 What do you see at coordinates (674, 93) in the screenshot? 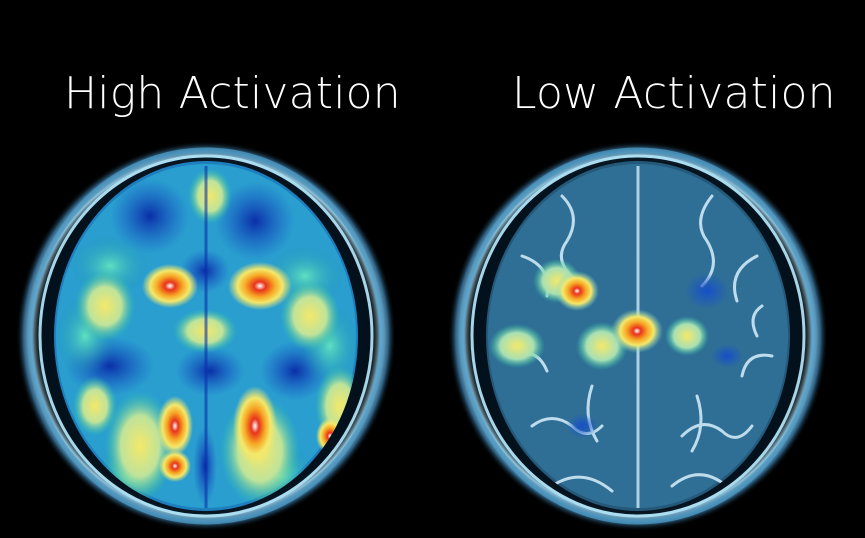
I see `low-activation-label: Low Activation` at bounding box center [674, 93].